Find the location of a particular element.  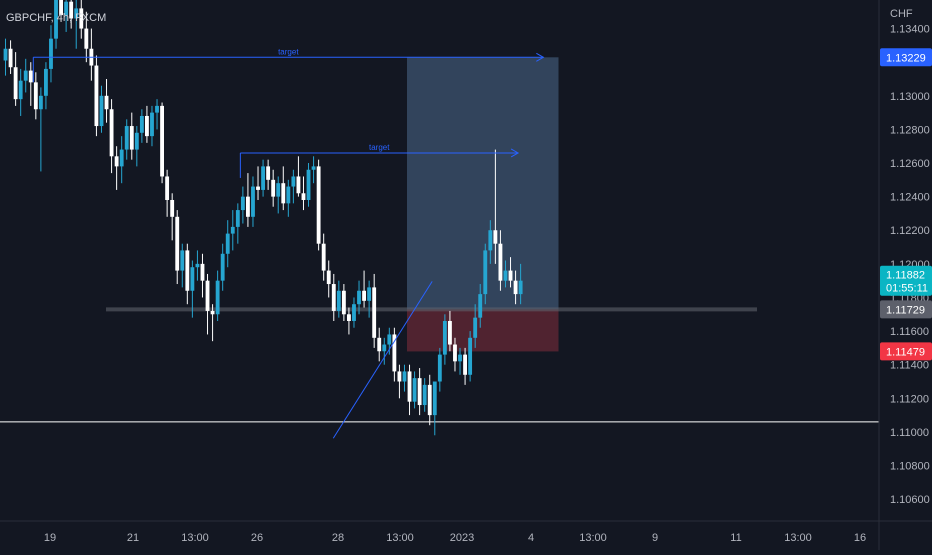

target-zone is located at coordinates (483, 183).